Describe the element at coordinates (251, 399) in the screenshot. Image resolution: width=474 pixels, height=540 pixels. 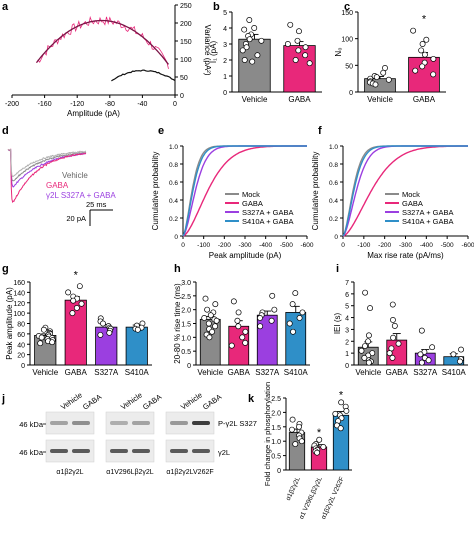
I see `panel-letter-k: k` at that location.